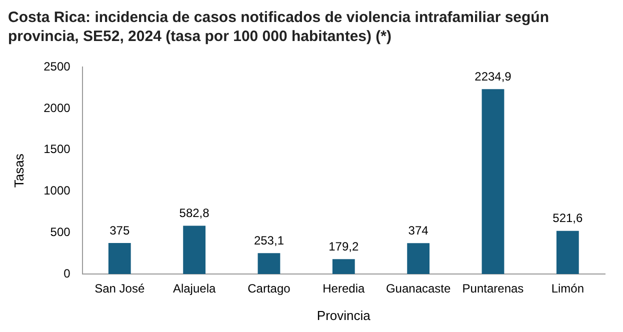 This screenshot has height=332, width=623. I want to click on data-label: 179,2, so click(343, 246).